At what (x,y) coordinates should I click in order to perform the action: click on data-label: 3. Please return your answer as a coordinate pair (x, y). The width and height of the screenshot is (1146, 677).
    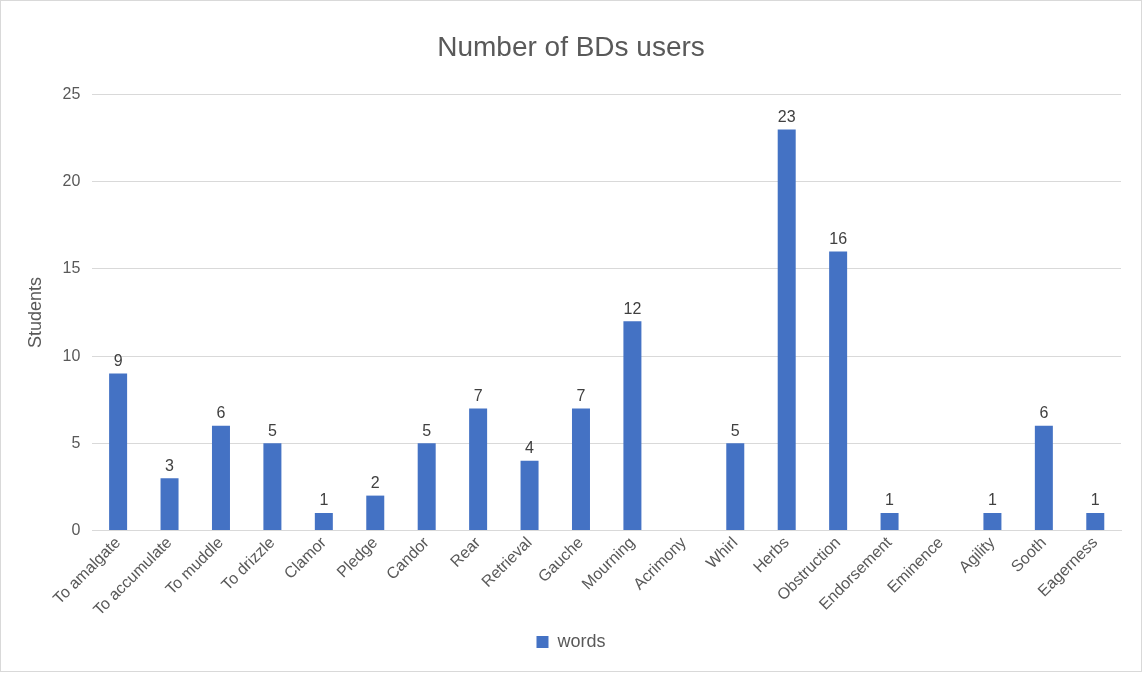
    Looking at the image, I should click on (170, 465).